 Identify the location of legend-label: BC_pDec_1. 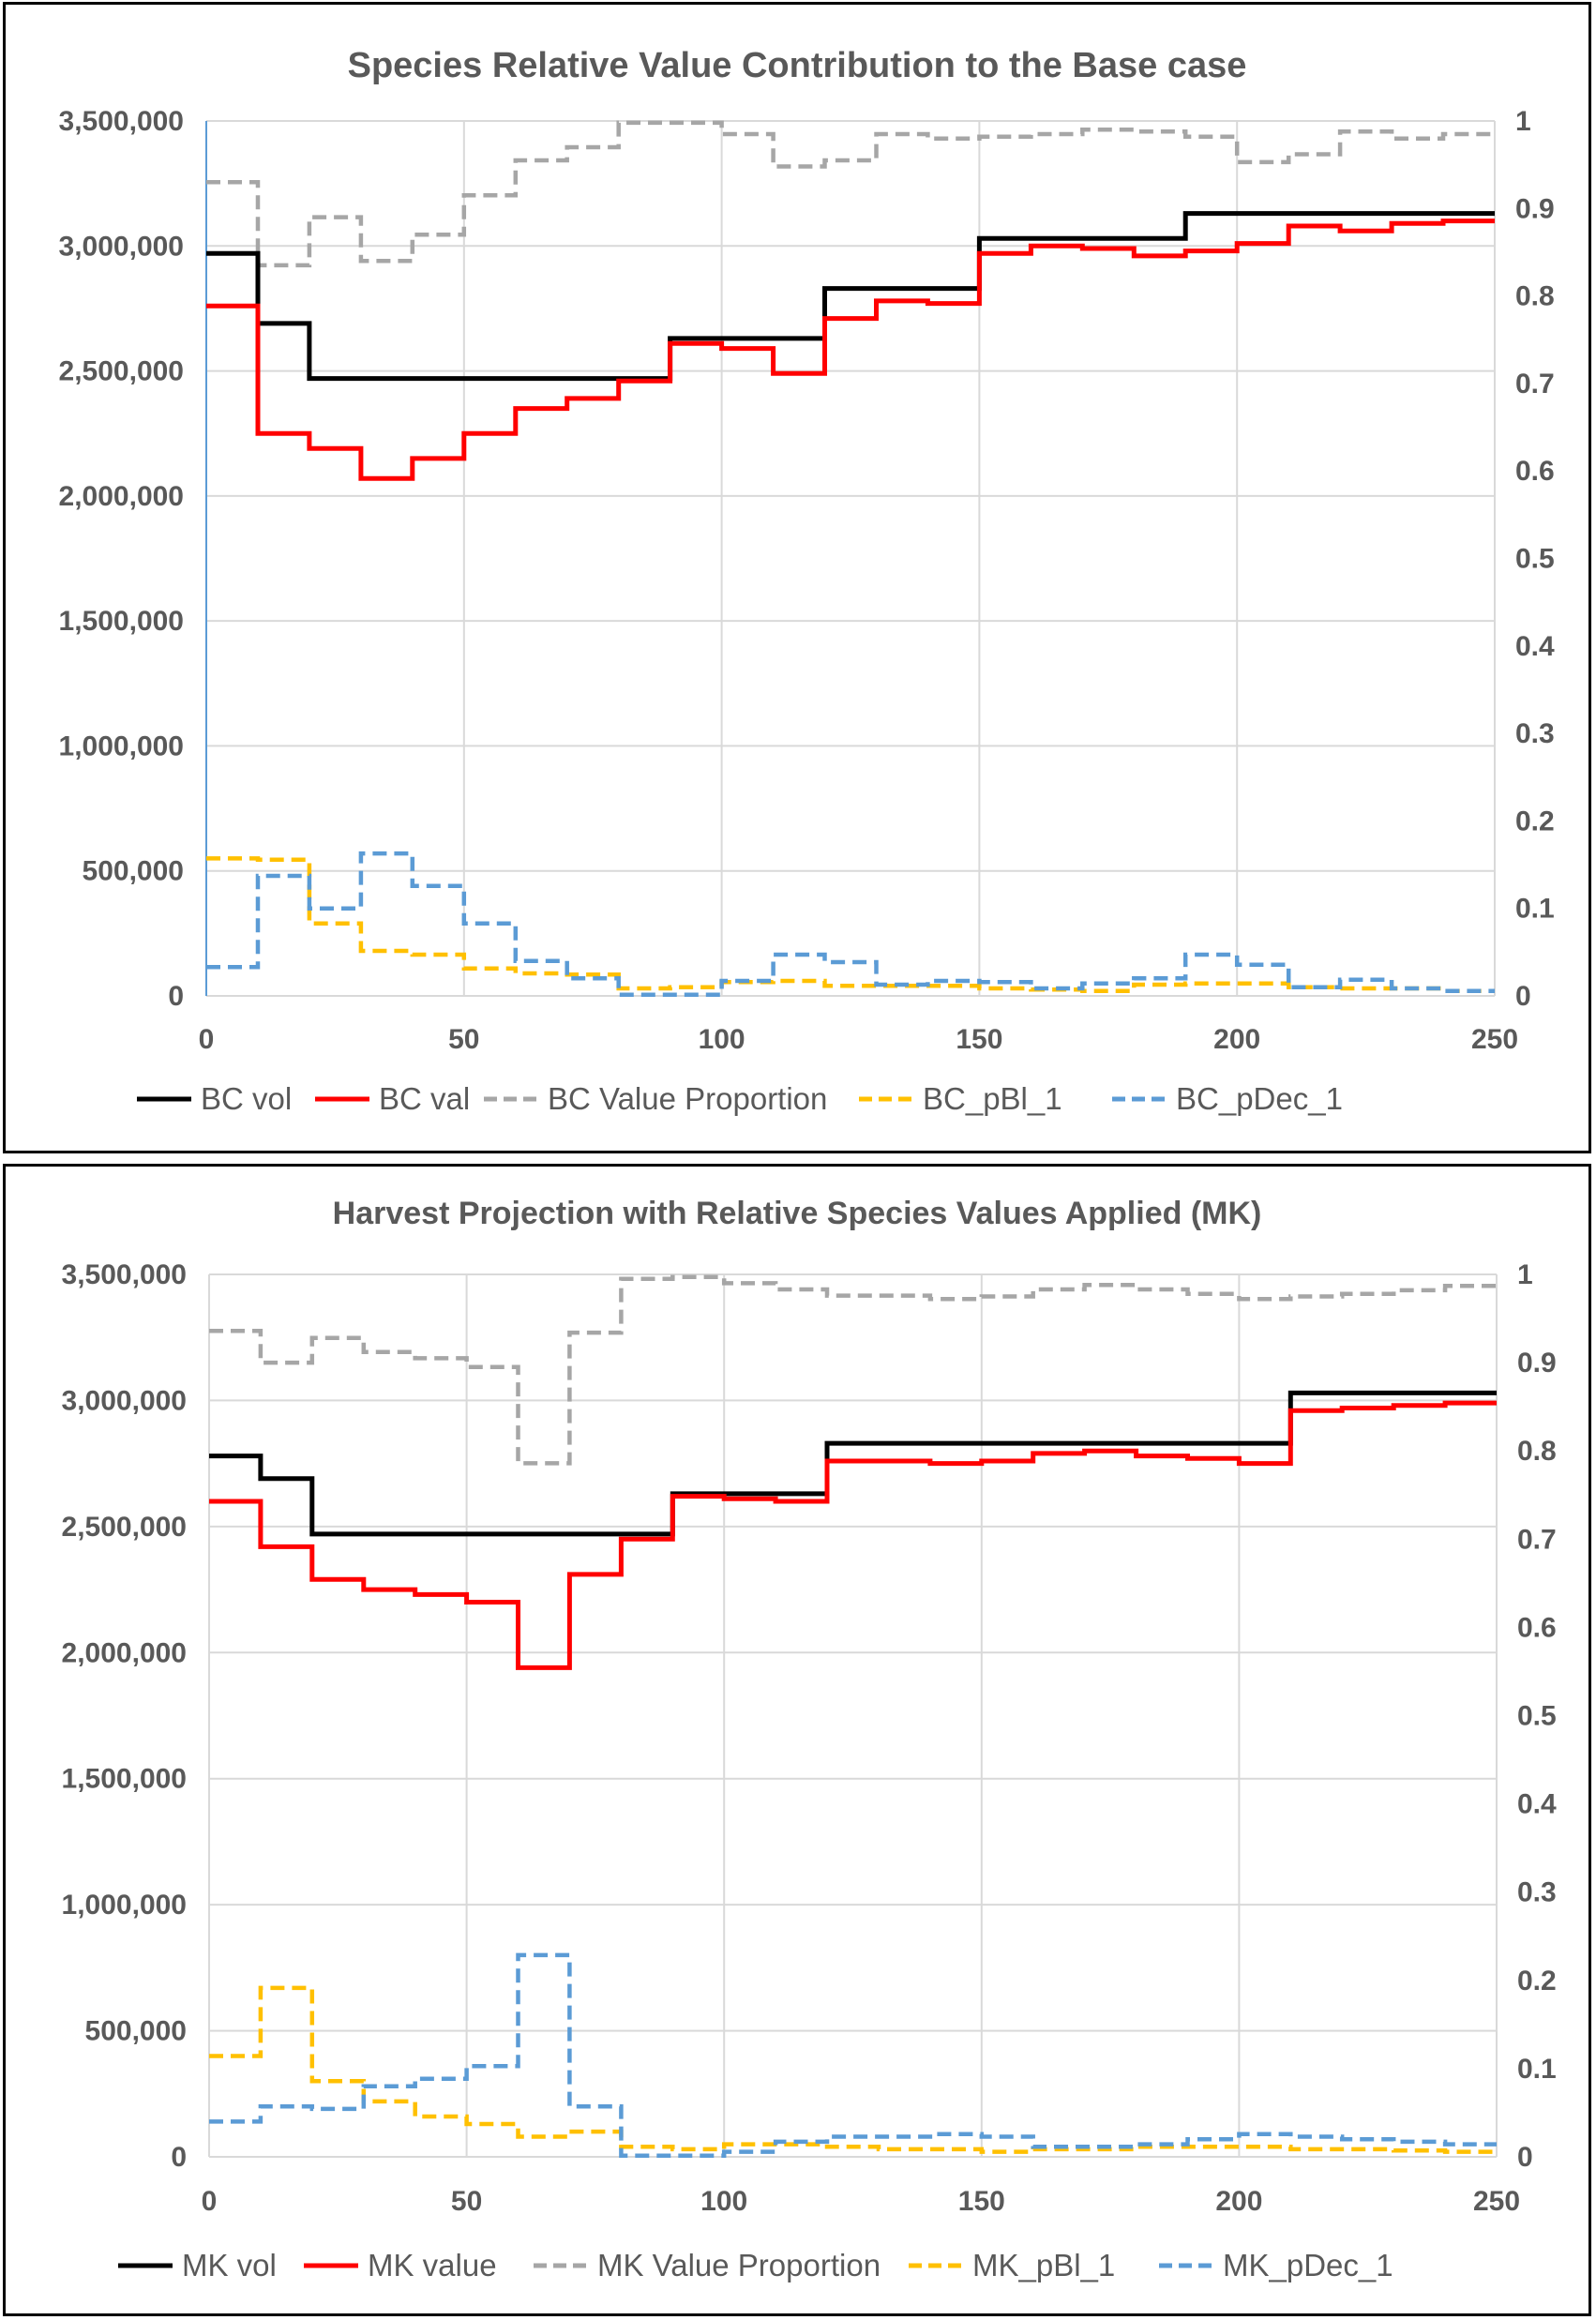
(1259, 1098).